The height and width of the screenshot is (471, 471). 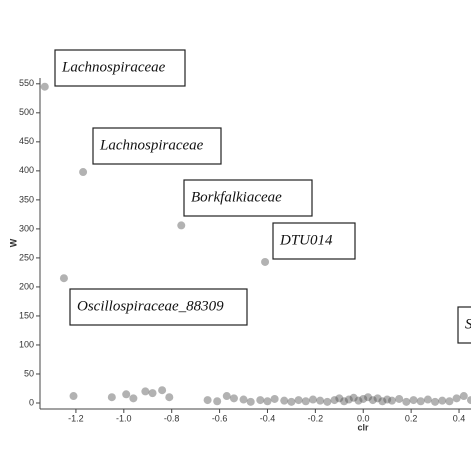 What do you see at coordinates (306, 240) in the screenshot?
I see `annotation: DTU014` at bounding box center [306, 240].